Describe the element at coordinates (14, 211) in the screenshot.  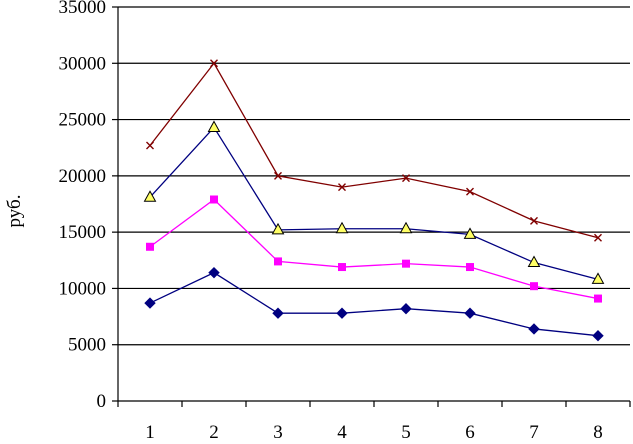
I see `y-axis-title: руб.` at that location.